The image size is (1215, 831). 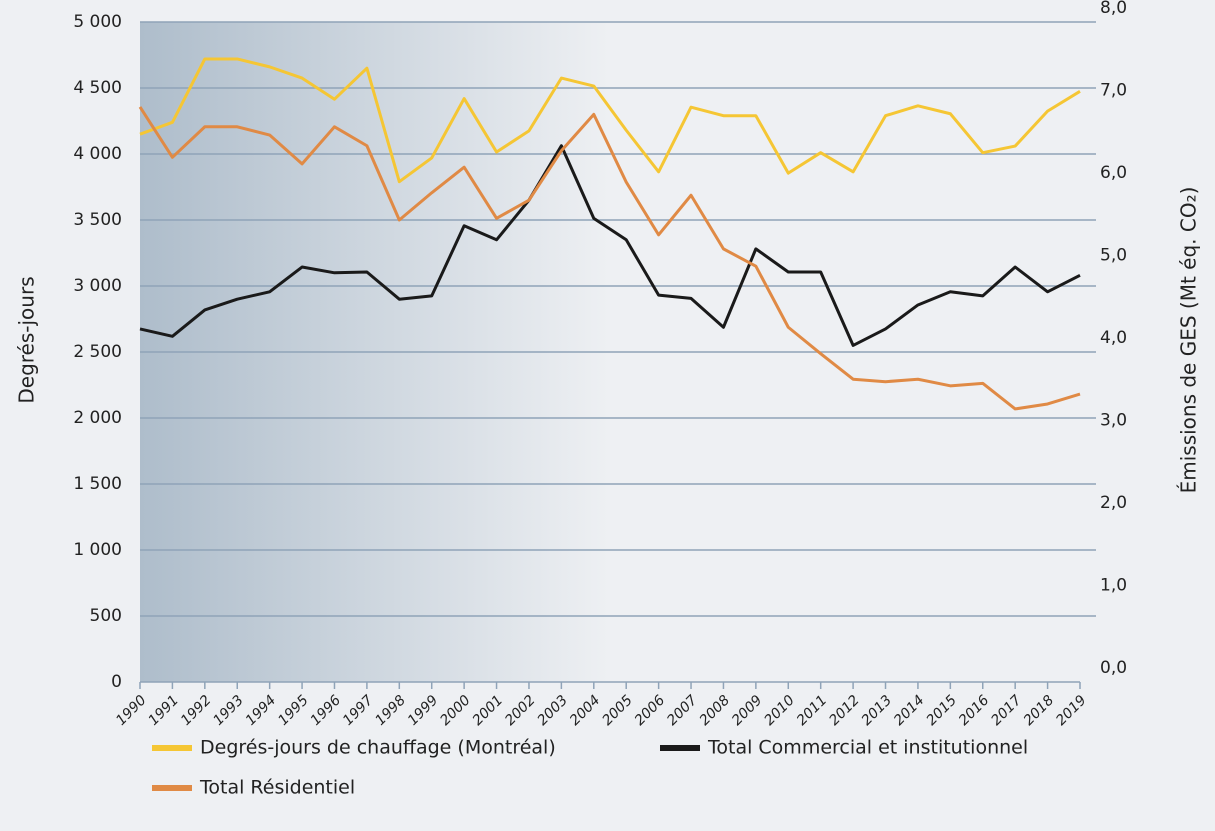 I want to click on y-tick-label: 1 500, so click(x=97, y=484).